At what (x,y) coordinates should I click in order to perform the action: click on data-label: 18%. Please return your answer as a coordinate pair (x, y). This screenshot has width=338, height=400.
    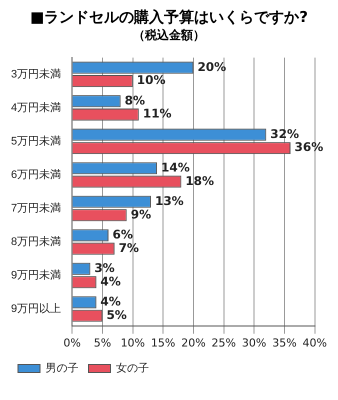
    Looking at the image, I should click on (199, 181).